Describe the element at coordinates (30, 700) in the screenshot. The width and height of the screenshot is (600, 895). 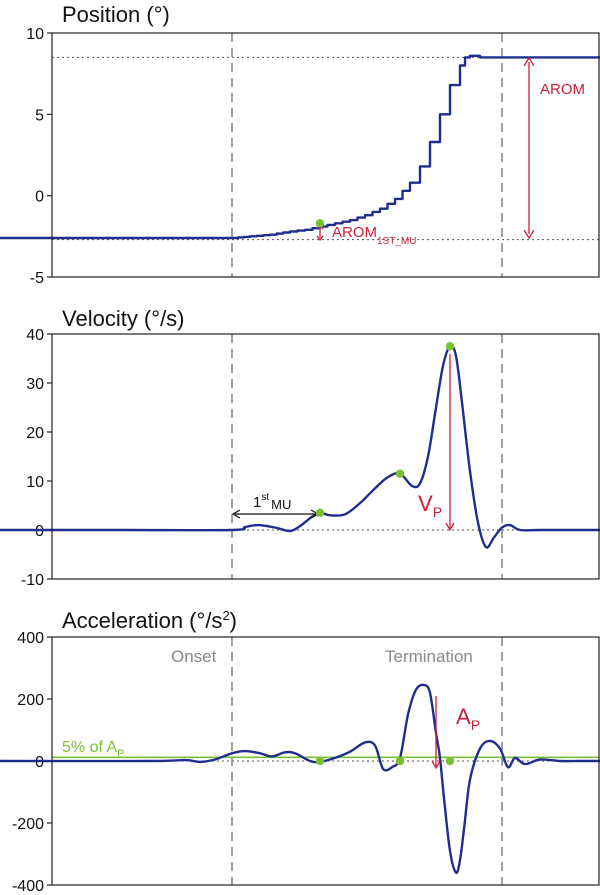
I see `y-tick-label: 200` at that location.